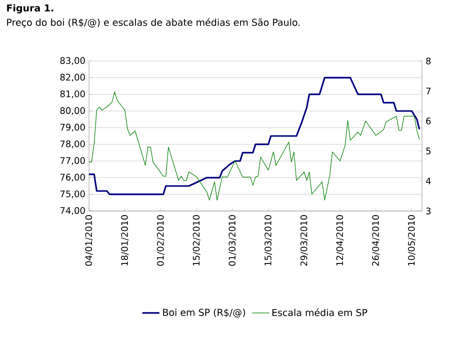 This screenshot has height=348, width=458. I want to click on x-tick-label: 01/03/2010, so click(232, 240).